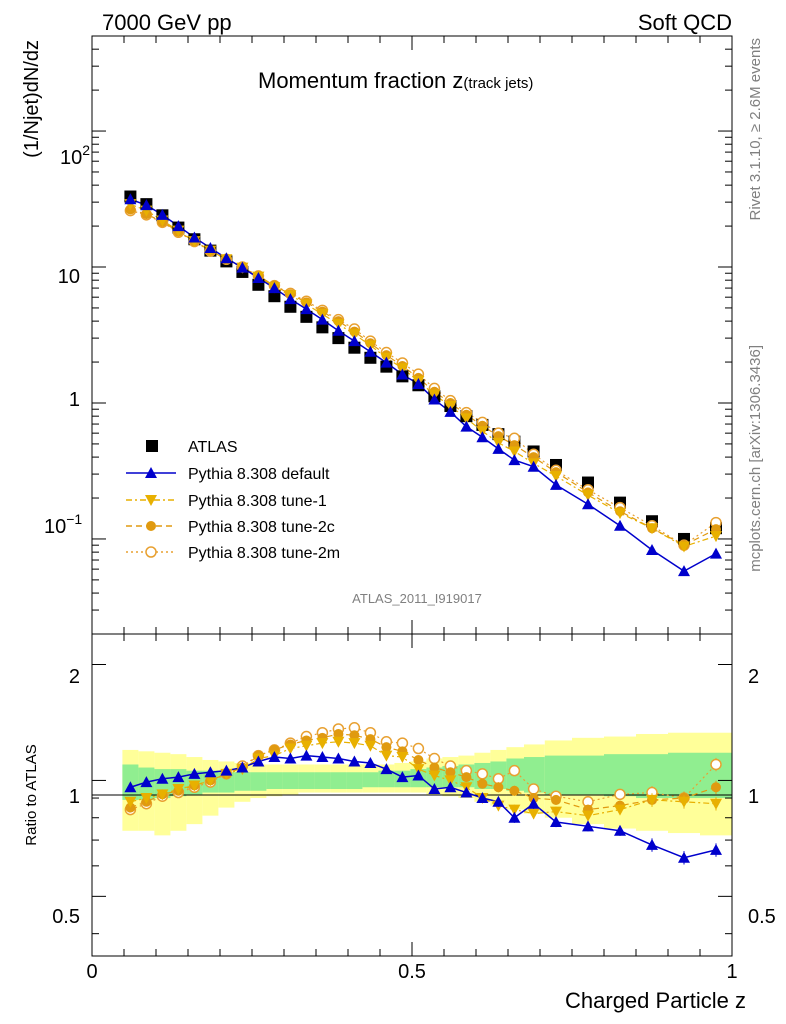  What do you see at coordinates (91, 972) in the screenshot?
I see `xtick-label-0: 0` at bounding box center [91, 972].